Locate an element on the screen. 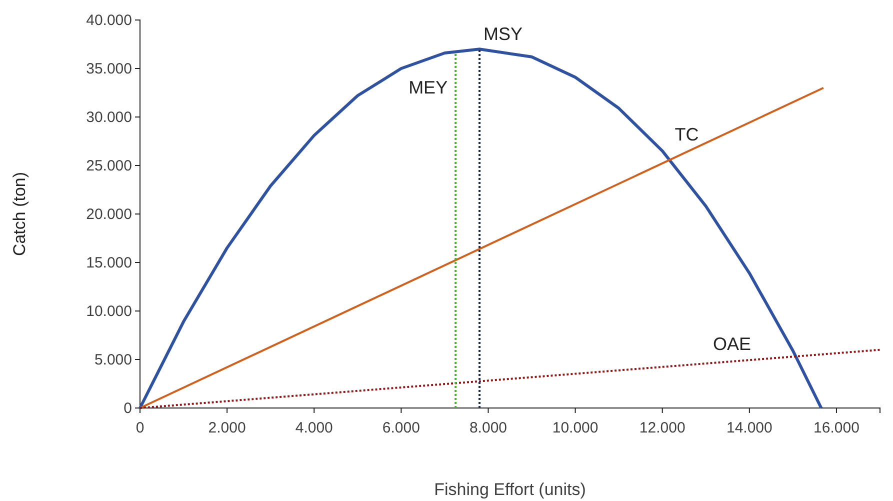  x-tick-label: 8.000 is located at coordinates (488, 428).